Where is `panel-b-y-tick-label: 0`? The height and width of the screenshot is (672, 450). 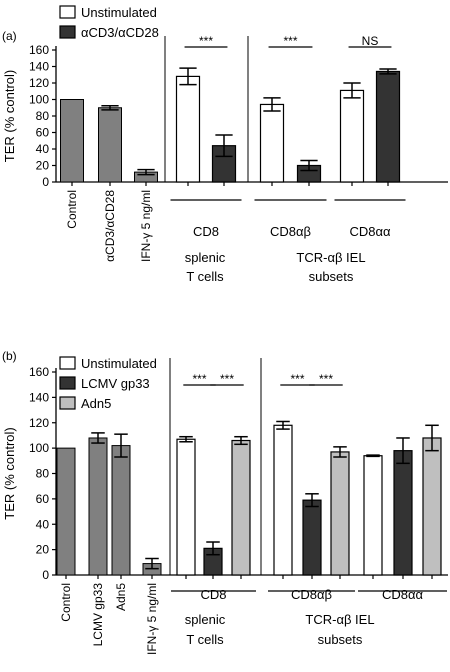 panel-b-y-tick-label: 0 is located at coordinates (45, 575).